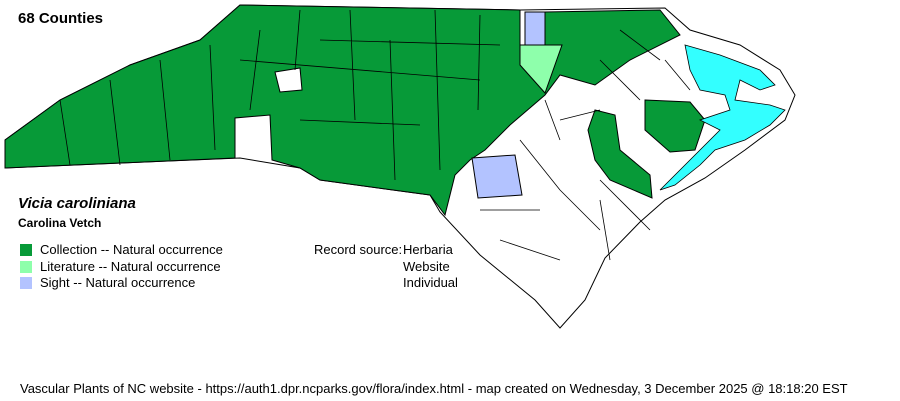 The width and height of the screenshot is (900, 401). Describe the element at coordinates (61, 18) in the screenshot. I see `county-count: 68 Counties` at that location.